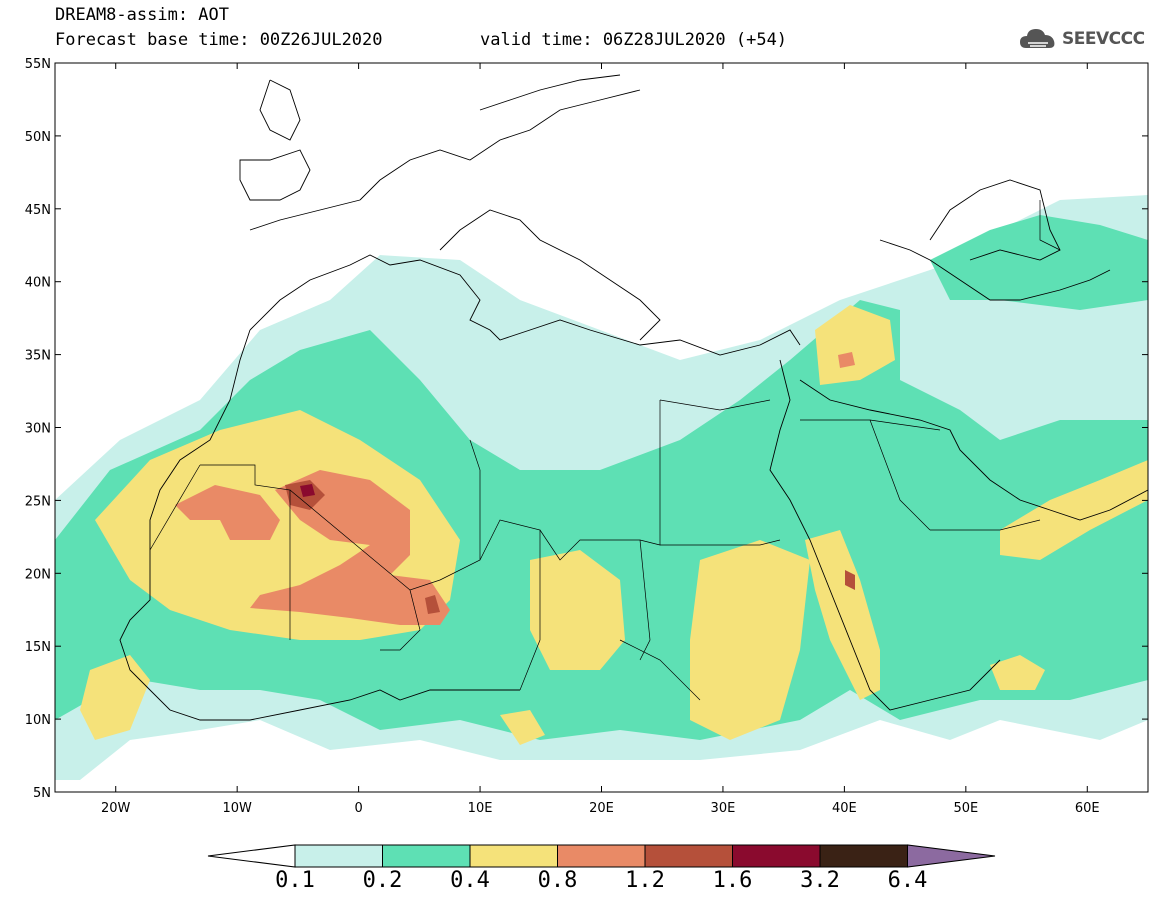 Image resolution: width=1165 pixels, height=905 pixels. I want to click on y-tick-label: 50N, so click(38, 137).